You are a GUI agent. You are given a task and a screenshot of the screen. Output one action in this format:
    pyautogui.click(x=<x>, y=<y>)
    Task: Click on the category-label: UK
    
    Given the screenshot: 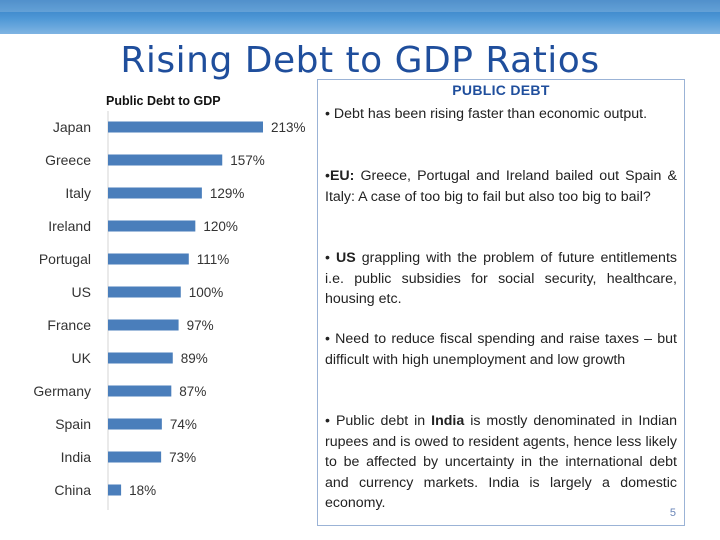 What is the action you would take?
    pyautogui.click(x=82, y=358)
    